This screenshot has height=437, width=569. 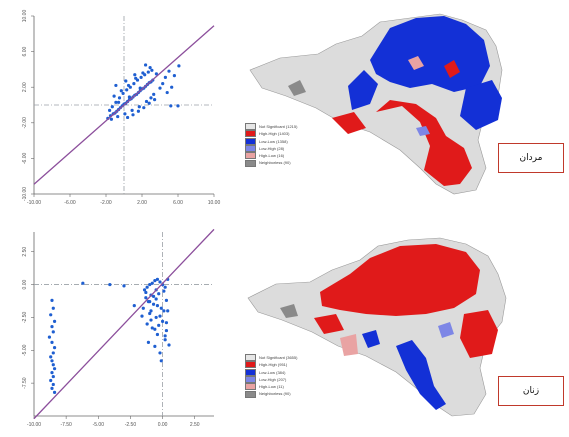 What do you see at coordinates (271, 394) in the screenshot?
I see `legend-item: Neighborless (90)` at bounding box center [271, 394].